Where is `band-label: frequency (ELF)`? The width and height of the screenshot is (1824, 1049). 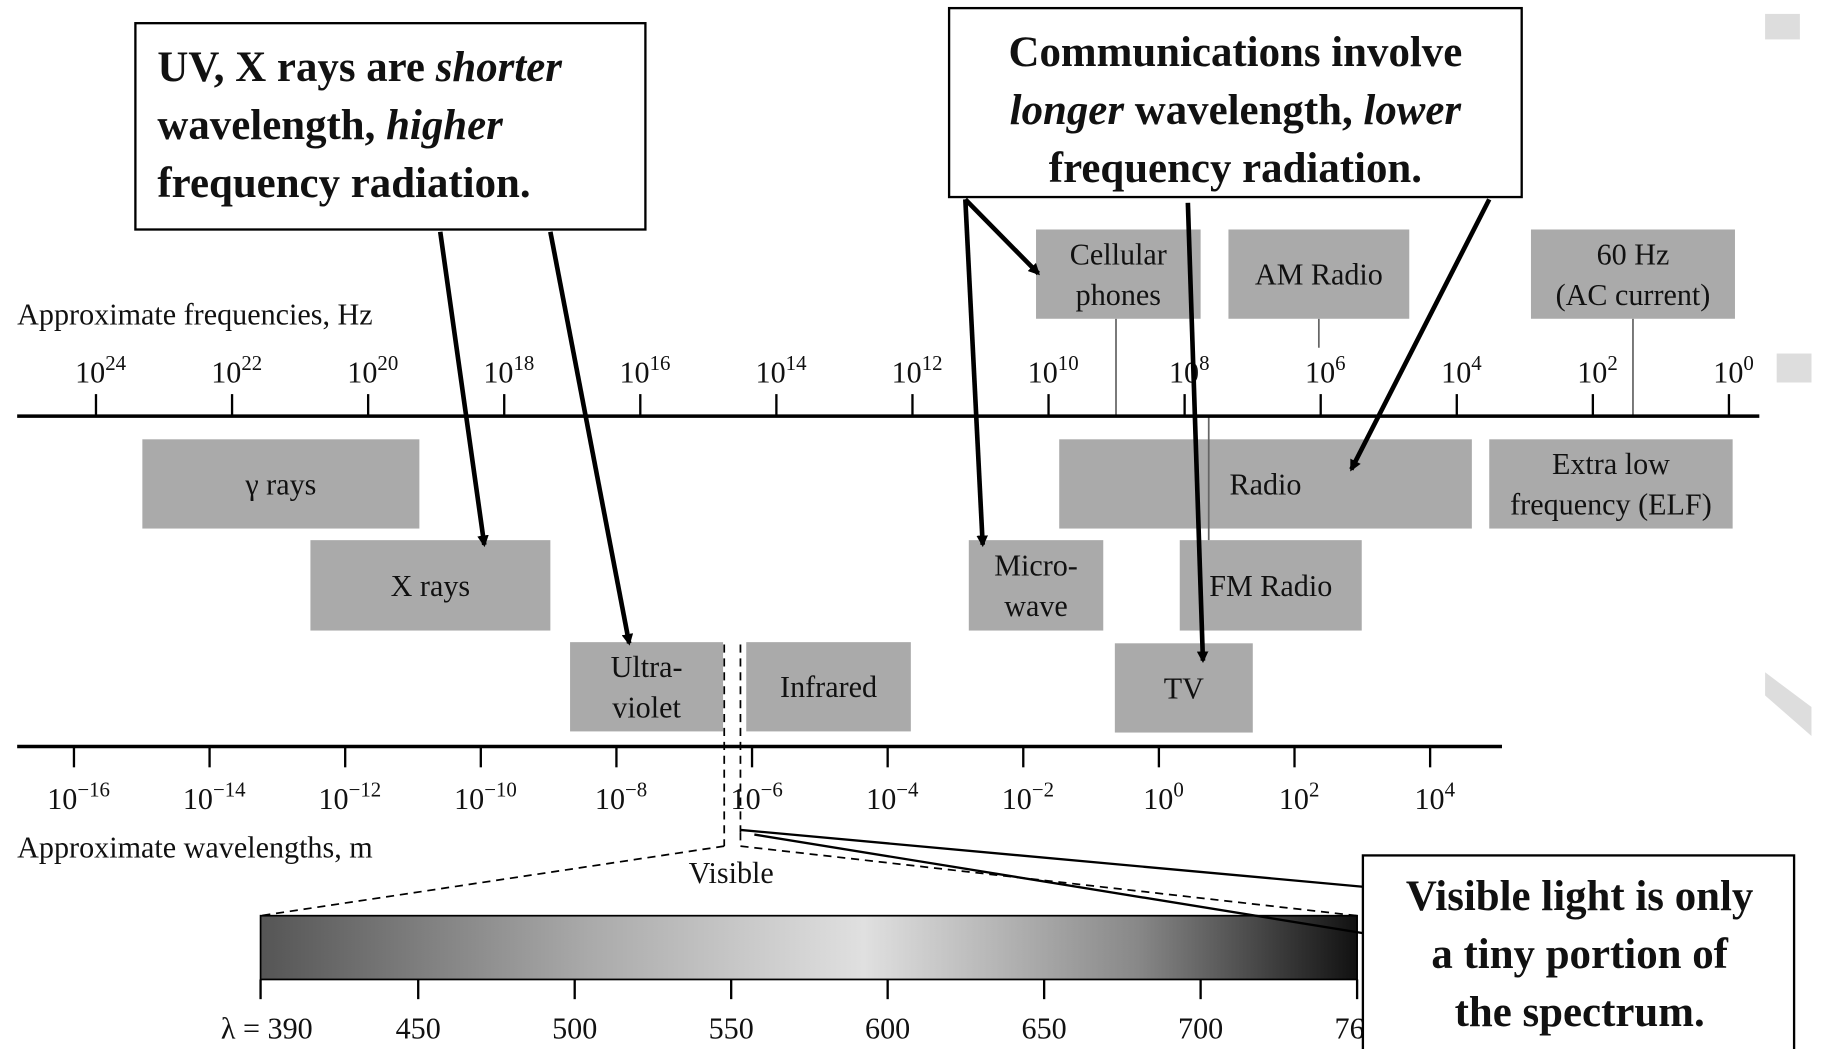
band-label: frequency (ELF) is located at coordinates (1611, 505).